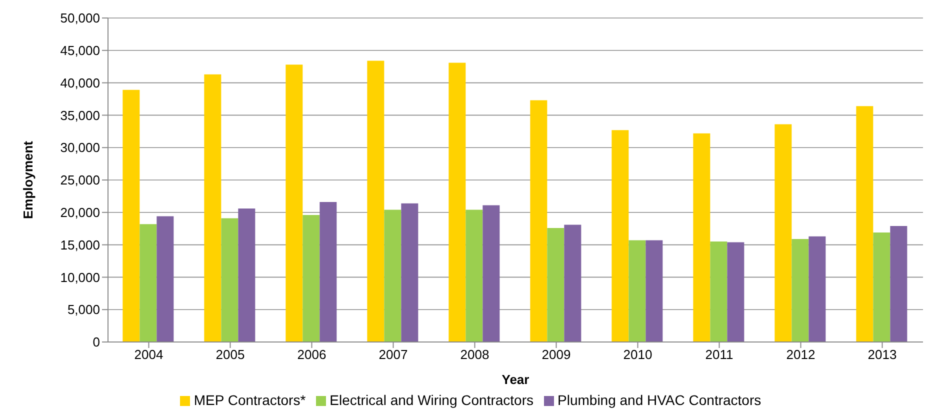 The image size is (935, 411). I want to click on y-tick-label: 10,000, so click(80, 277).